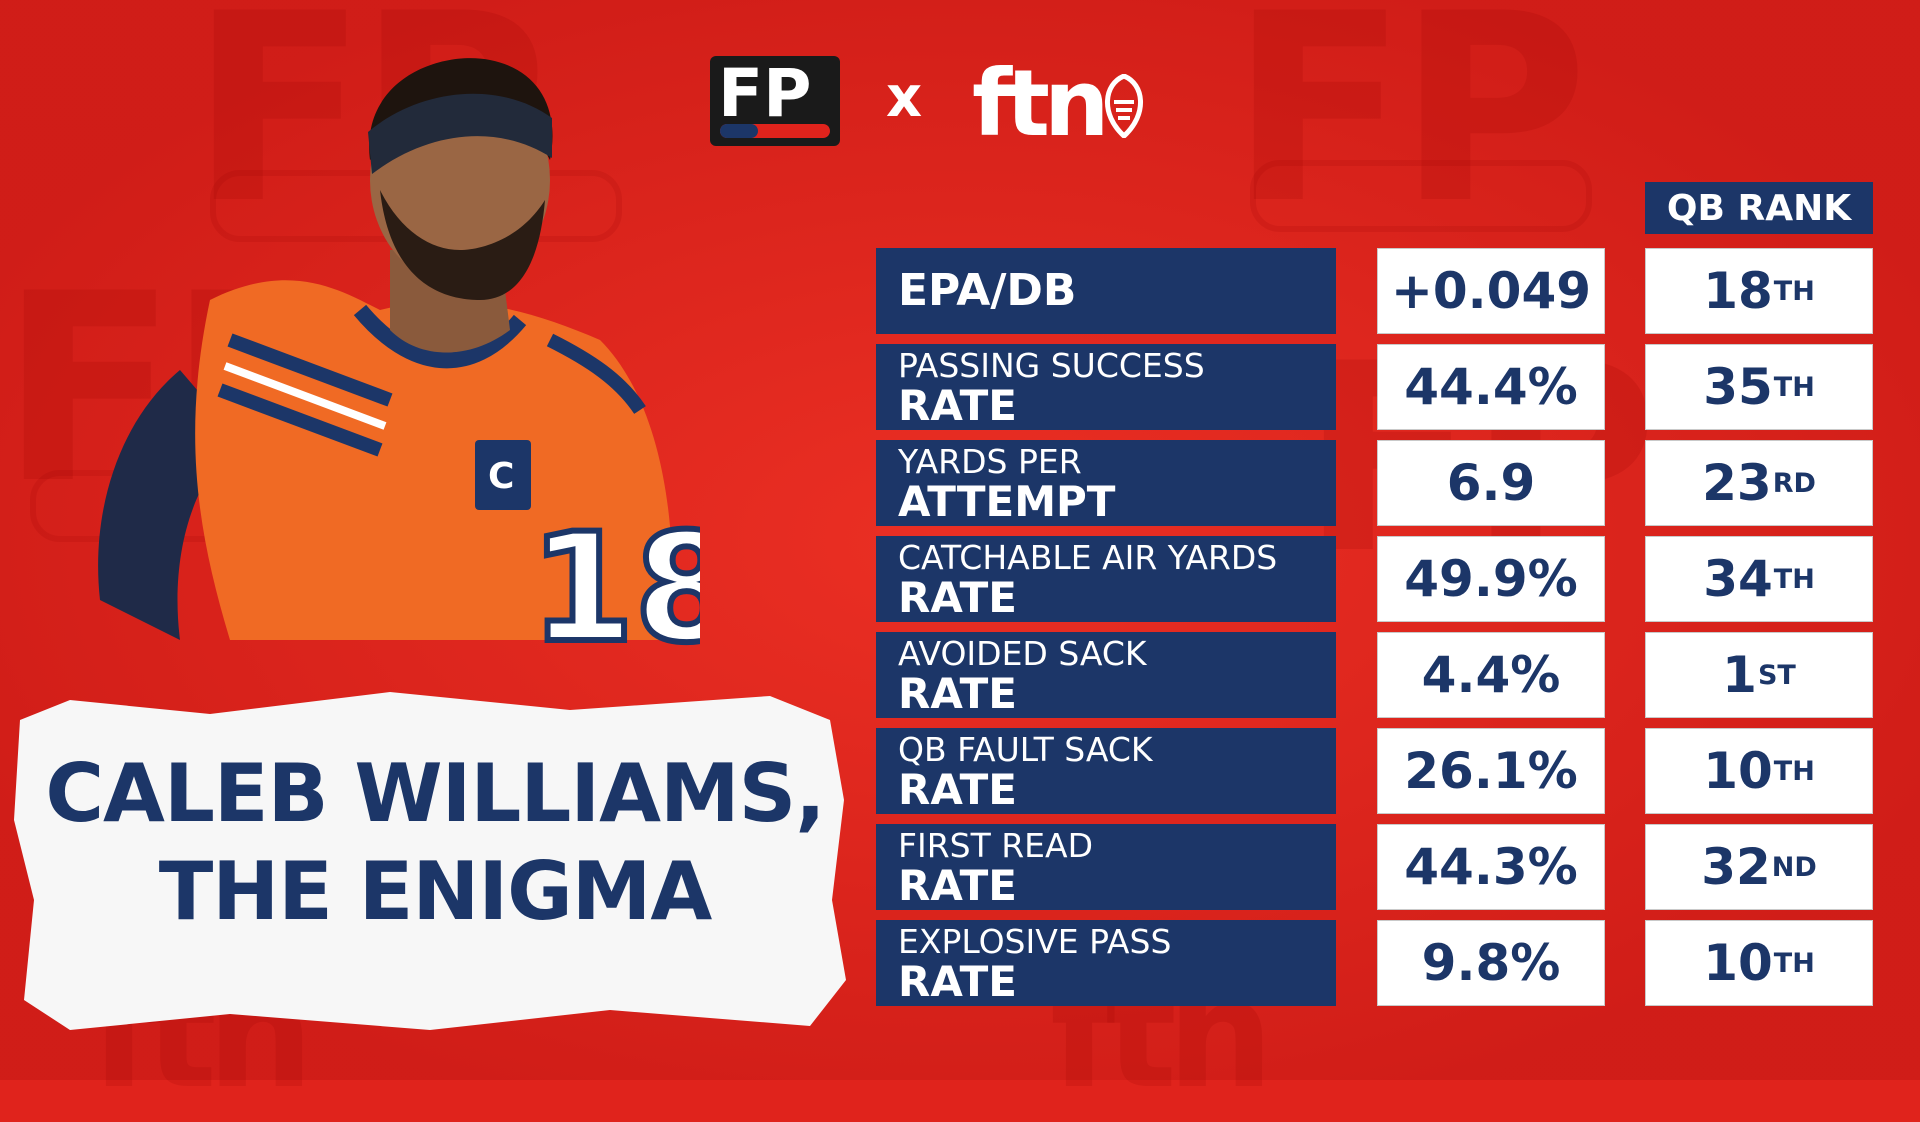  I want to click on stat-rank: 18 TH, so click(1759, 291).